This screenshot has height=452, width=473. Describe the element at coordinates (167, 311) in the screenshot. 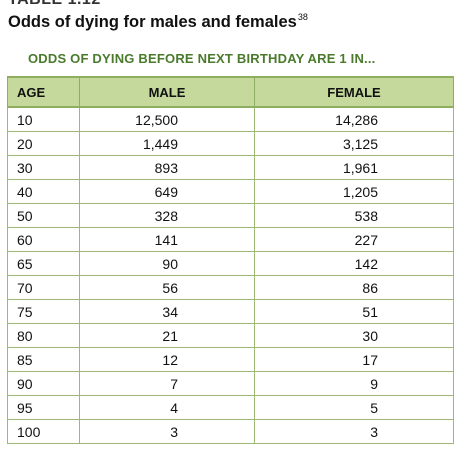

I see `male-odds-cell: 34` at that location.